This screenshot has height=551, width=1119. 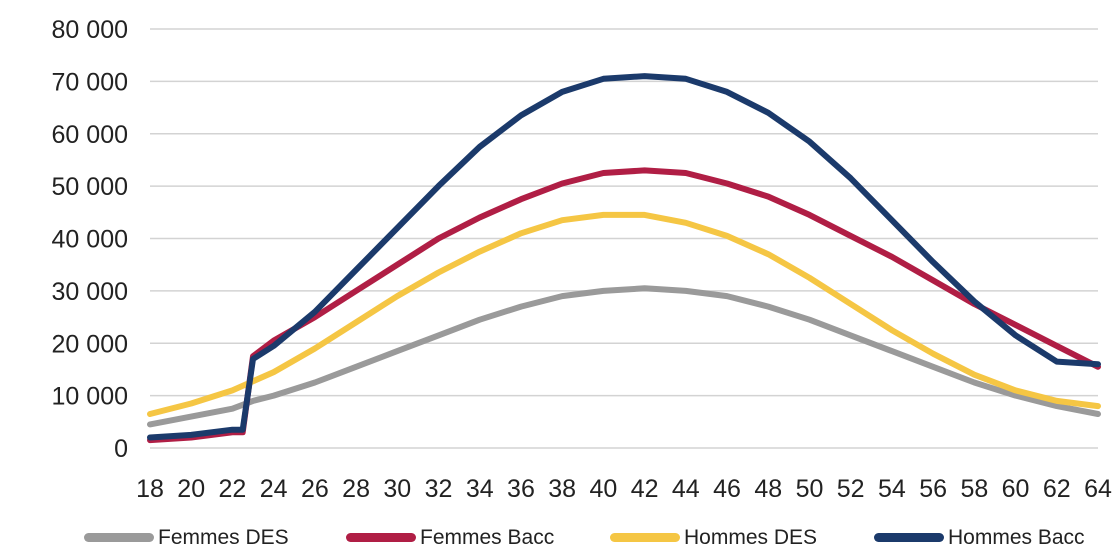 What do you see at coordinates (90, 187) in the screenshot?
I see `y-tick-label: 50 000` at bounding box center [90, 187].